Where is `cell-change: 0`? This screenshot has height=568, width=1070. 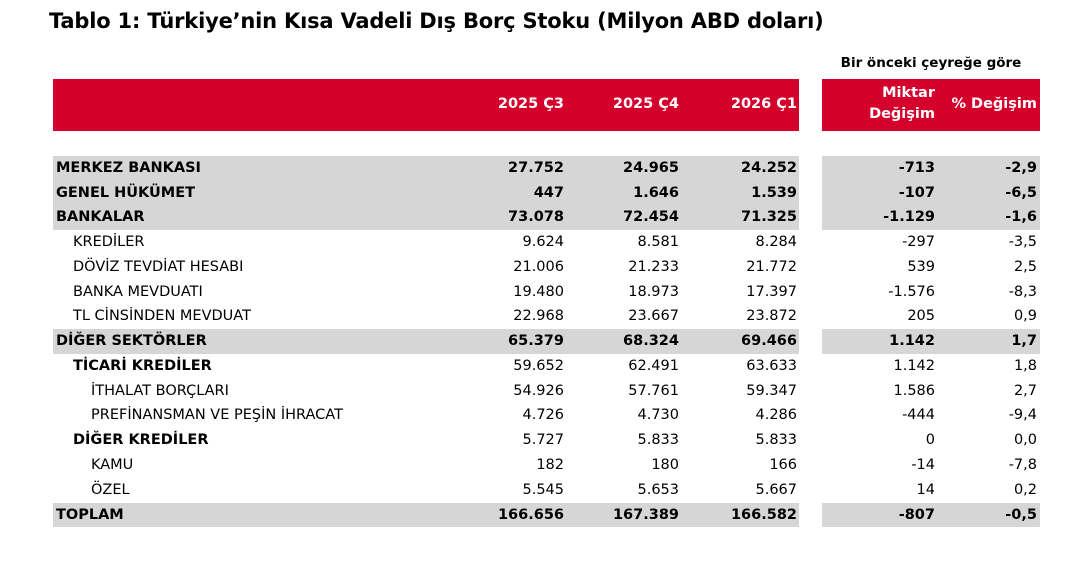 cell-change: 0 is located at coordinates (930, 440).